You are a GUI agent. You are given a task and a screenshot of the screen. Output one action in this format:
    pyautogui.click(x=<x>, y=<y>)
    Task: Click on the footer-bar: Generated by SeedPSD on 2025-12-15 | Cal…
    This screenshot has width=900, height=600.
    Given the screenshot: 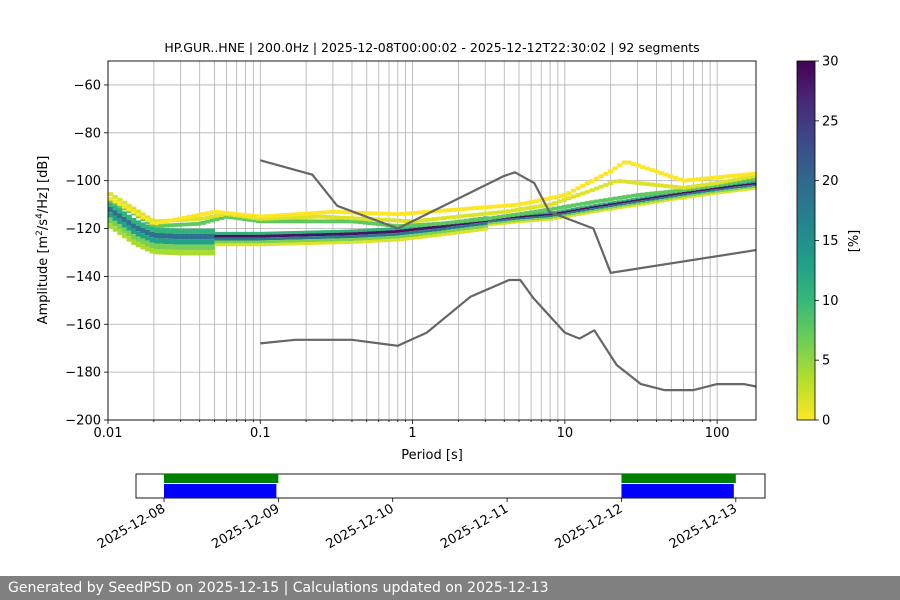 What is the action you would take?
    pyautogui.click(x=450, y=588)
    